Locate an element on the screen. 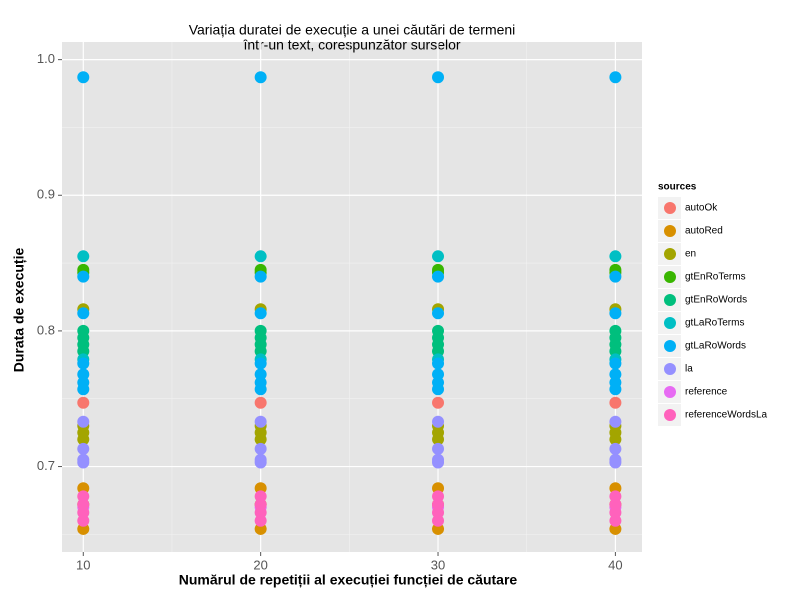 The image size is (800, 600). x-tick-label: 30 is located at coordinates (438, 564).